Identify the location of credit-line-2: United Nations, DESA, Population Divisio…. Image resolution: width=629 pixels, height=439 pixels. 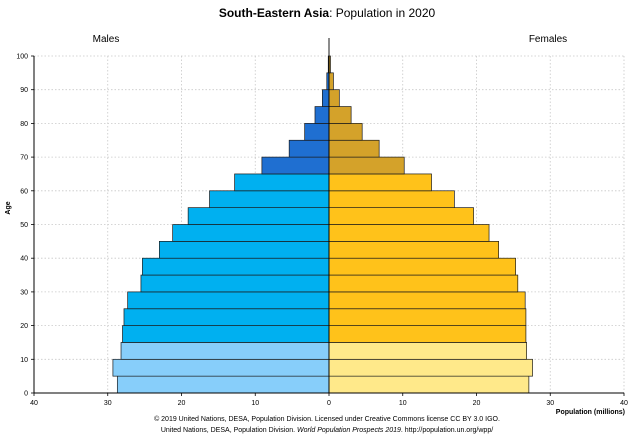
(327, 430).